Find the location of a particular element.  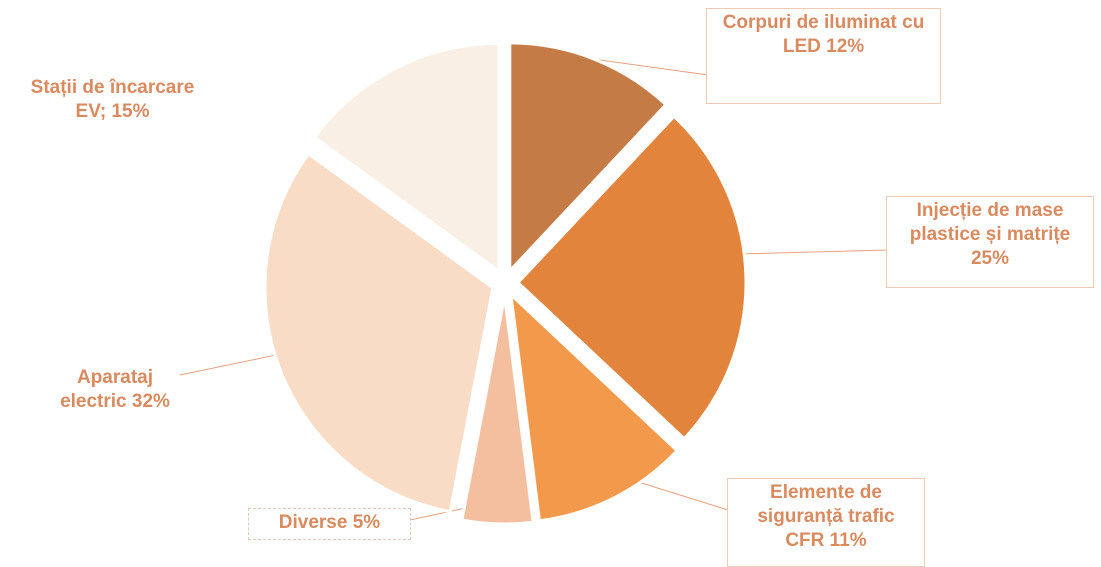

slice-label: Aparataj electric 32% is located at coordinates (115, 405).